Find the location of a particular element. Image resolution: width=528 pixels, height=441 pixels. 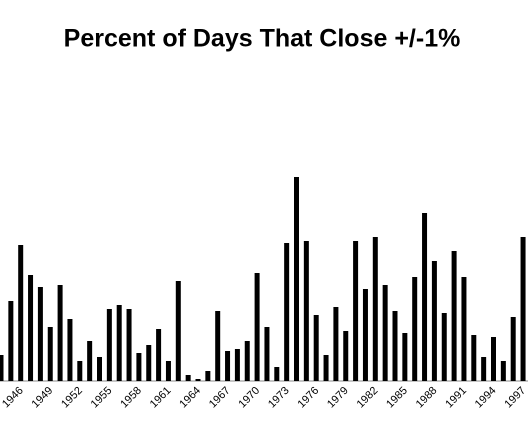

x-tick-label: 1946 is located at coordinates (13, 398).